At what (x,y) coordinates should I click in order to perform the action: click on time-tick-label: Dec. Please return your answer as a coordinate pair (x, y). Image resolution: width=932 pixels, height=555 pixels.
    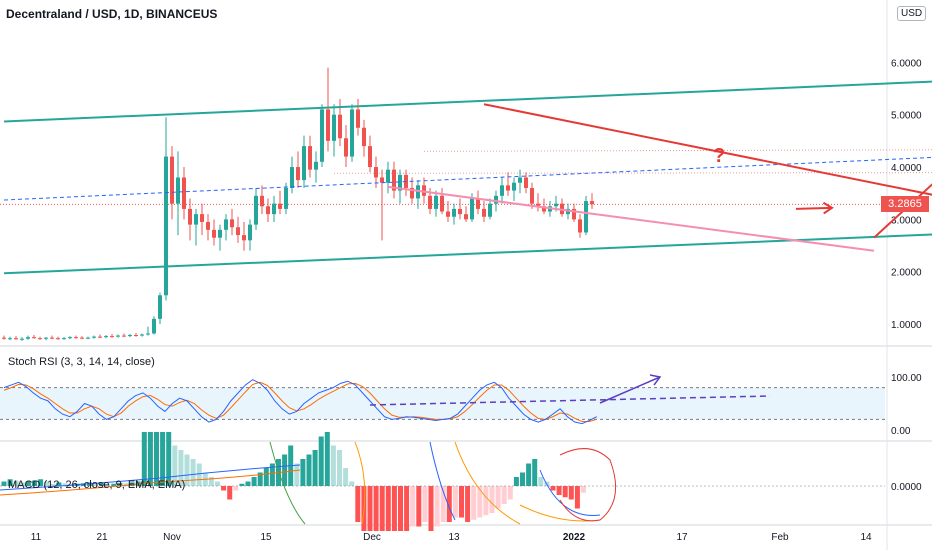
    Looking at the image, I should click on (372, 537).